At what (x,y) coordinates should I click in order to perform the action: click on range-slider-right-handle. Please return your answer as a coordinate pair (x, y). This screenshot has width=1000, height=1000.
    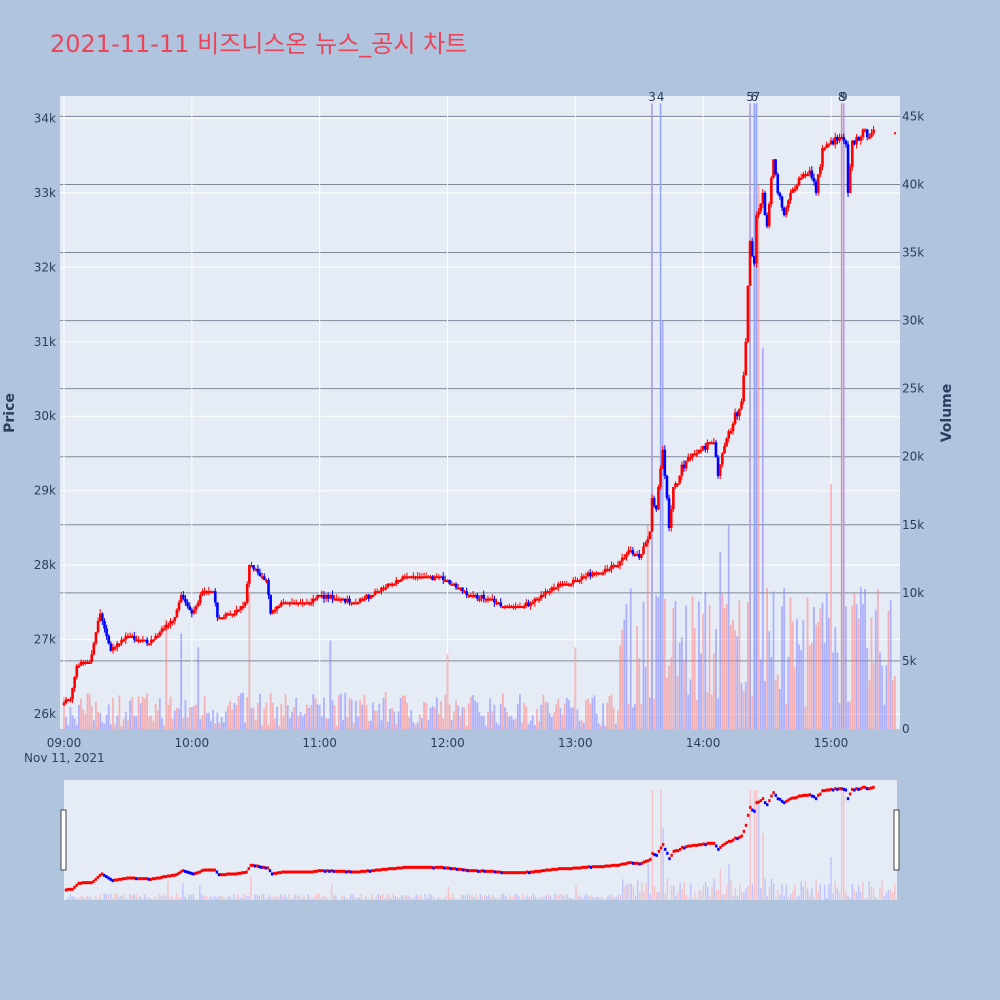
    Looking at the image, I should click on (896, 840).